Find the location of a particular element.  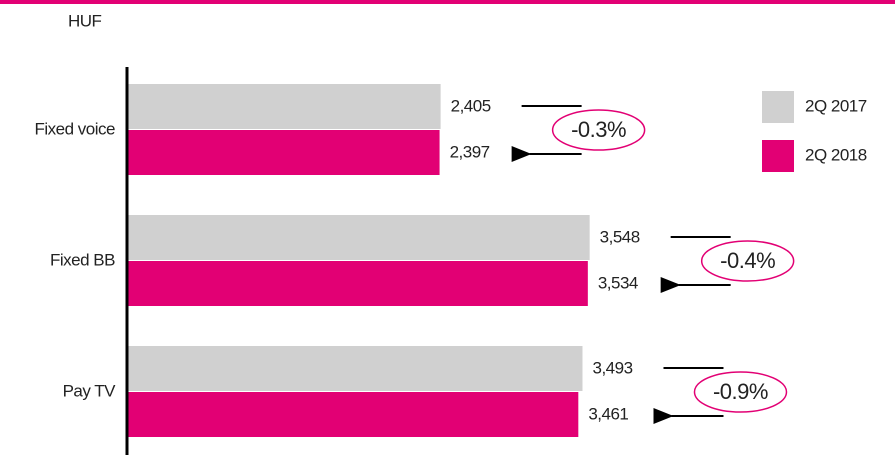

category-label: Fixed voice is located at coordinates (75, 128).